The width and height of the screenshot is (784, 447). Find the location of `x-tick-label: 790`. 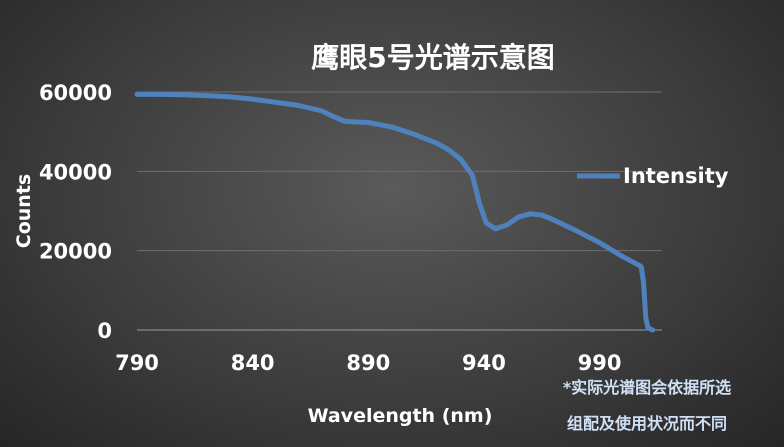

x-tick-label: 790 is located at coordinates (137, 363).